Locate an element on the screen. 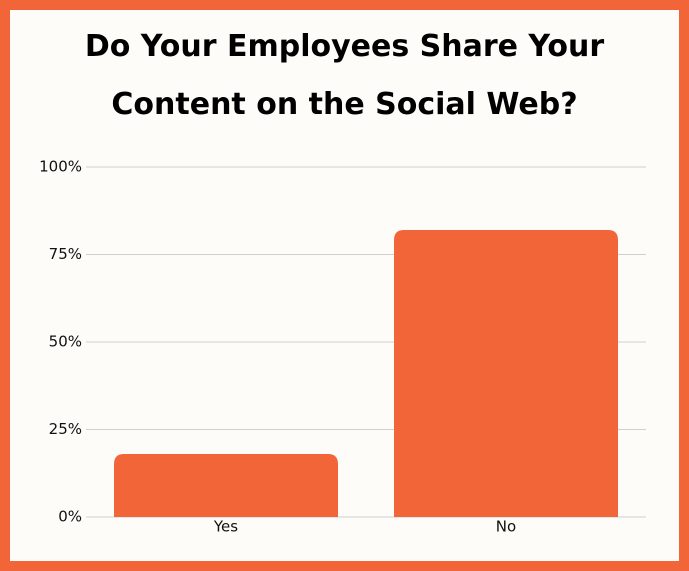 Image resolution: width=689 pixels, height=571 pixels. y-tick-label: 0% is located at coordinates (70, 517).